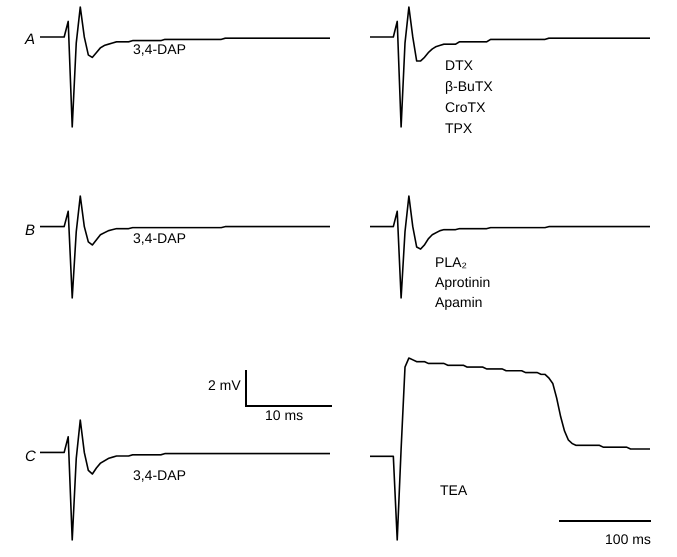 The height and width of the screenshot is (557, 677). What do you see at coordinates (627, 539) in the screenshot?
I see `annotation: 100 ms` at bounding box center [627, 539].